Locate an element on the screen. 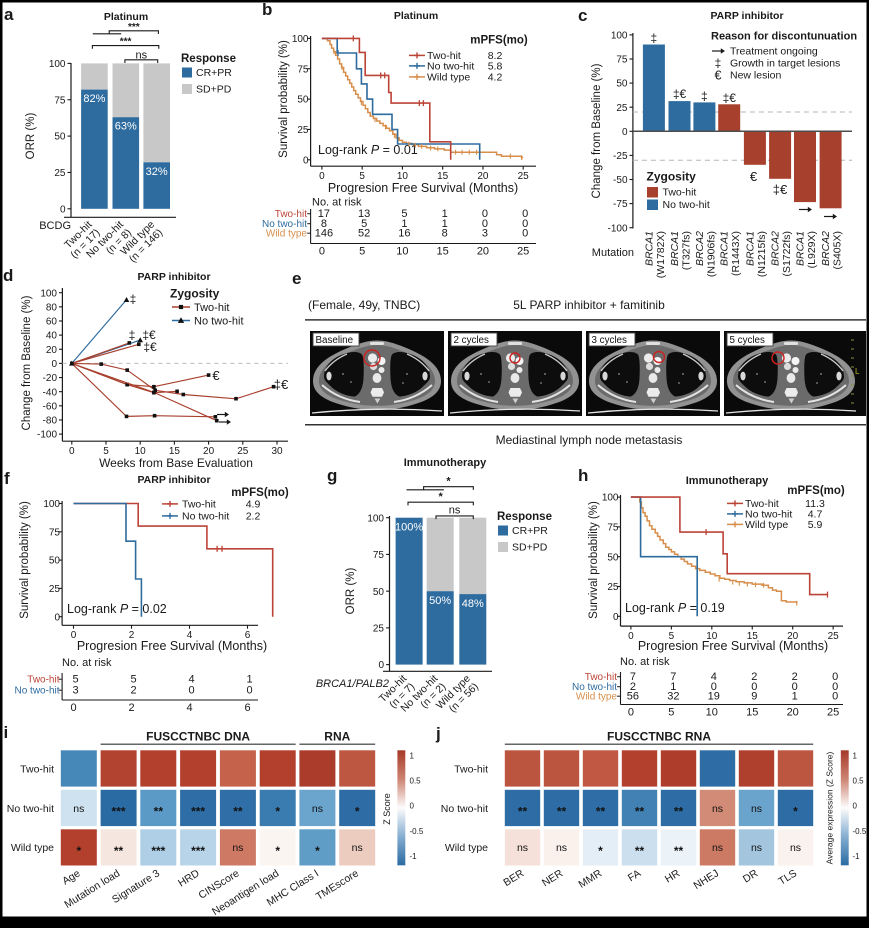 The image size is (869, 933). svg-text: 63% is located at coordinates (126, 127).